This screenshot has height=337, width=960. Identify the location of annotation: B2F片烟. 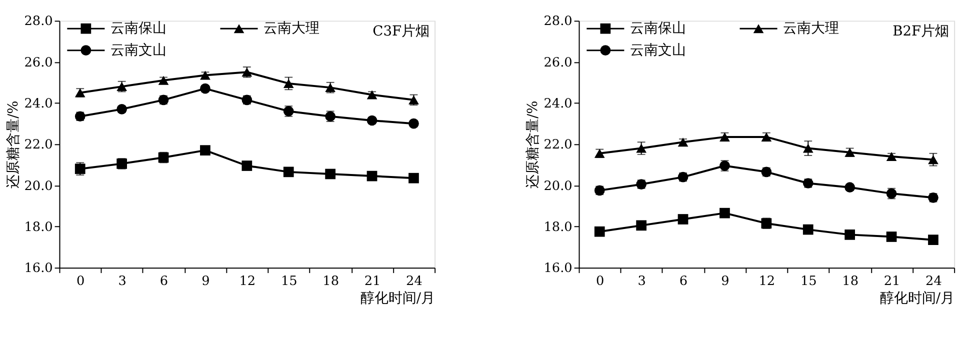
(921, 32).